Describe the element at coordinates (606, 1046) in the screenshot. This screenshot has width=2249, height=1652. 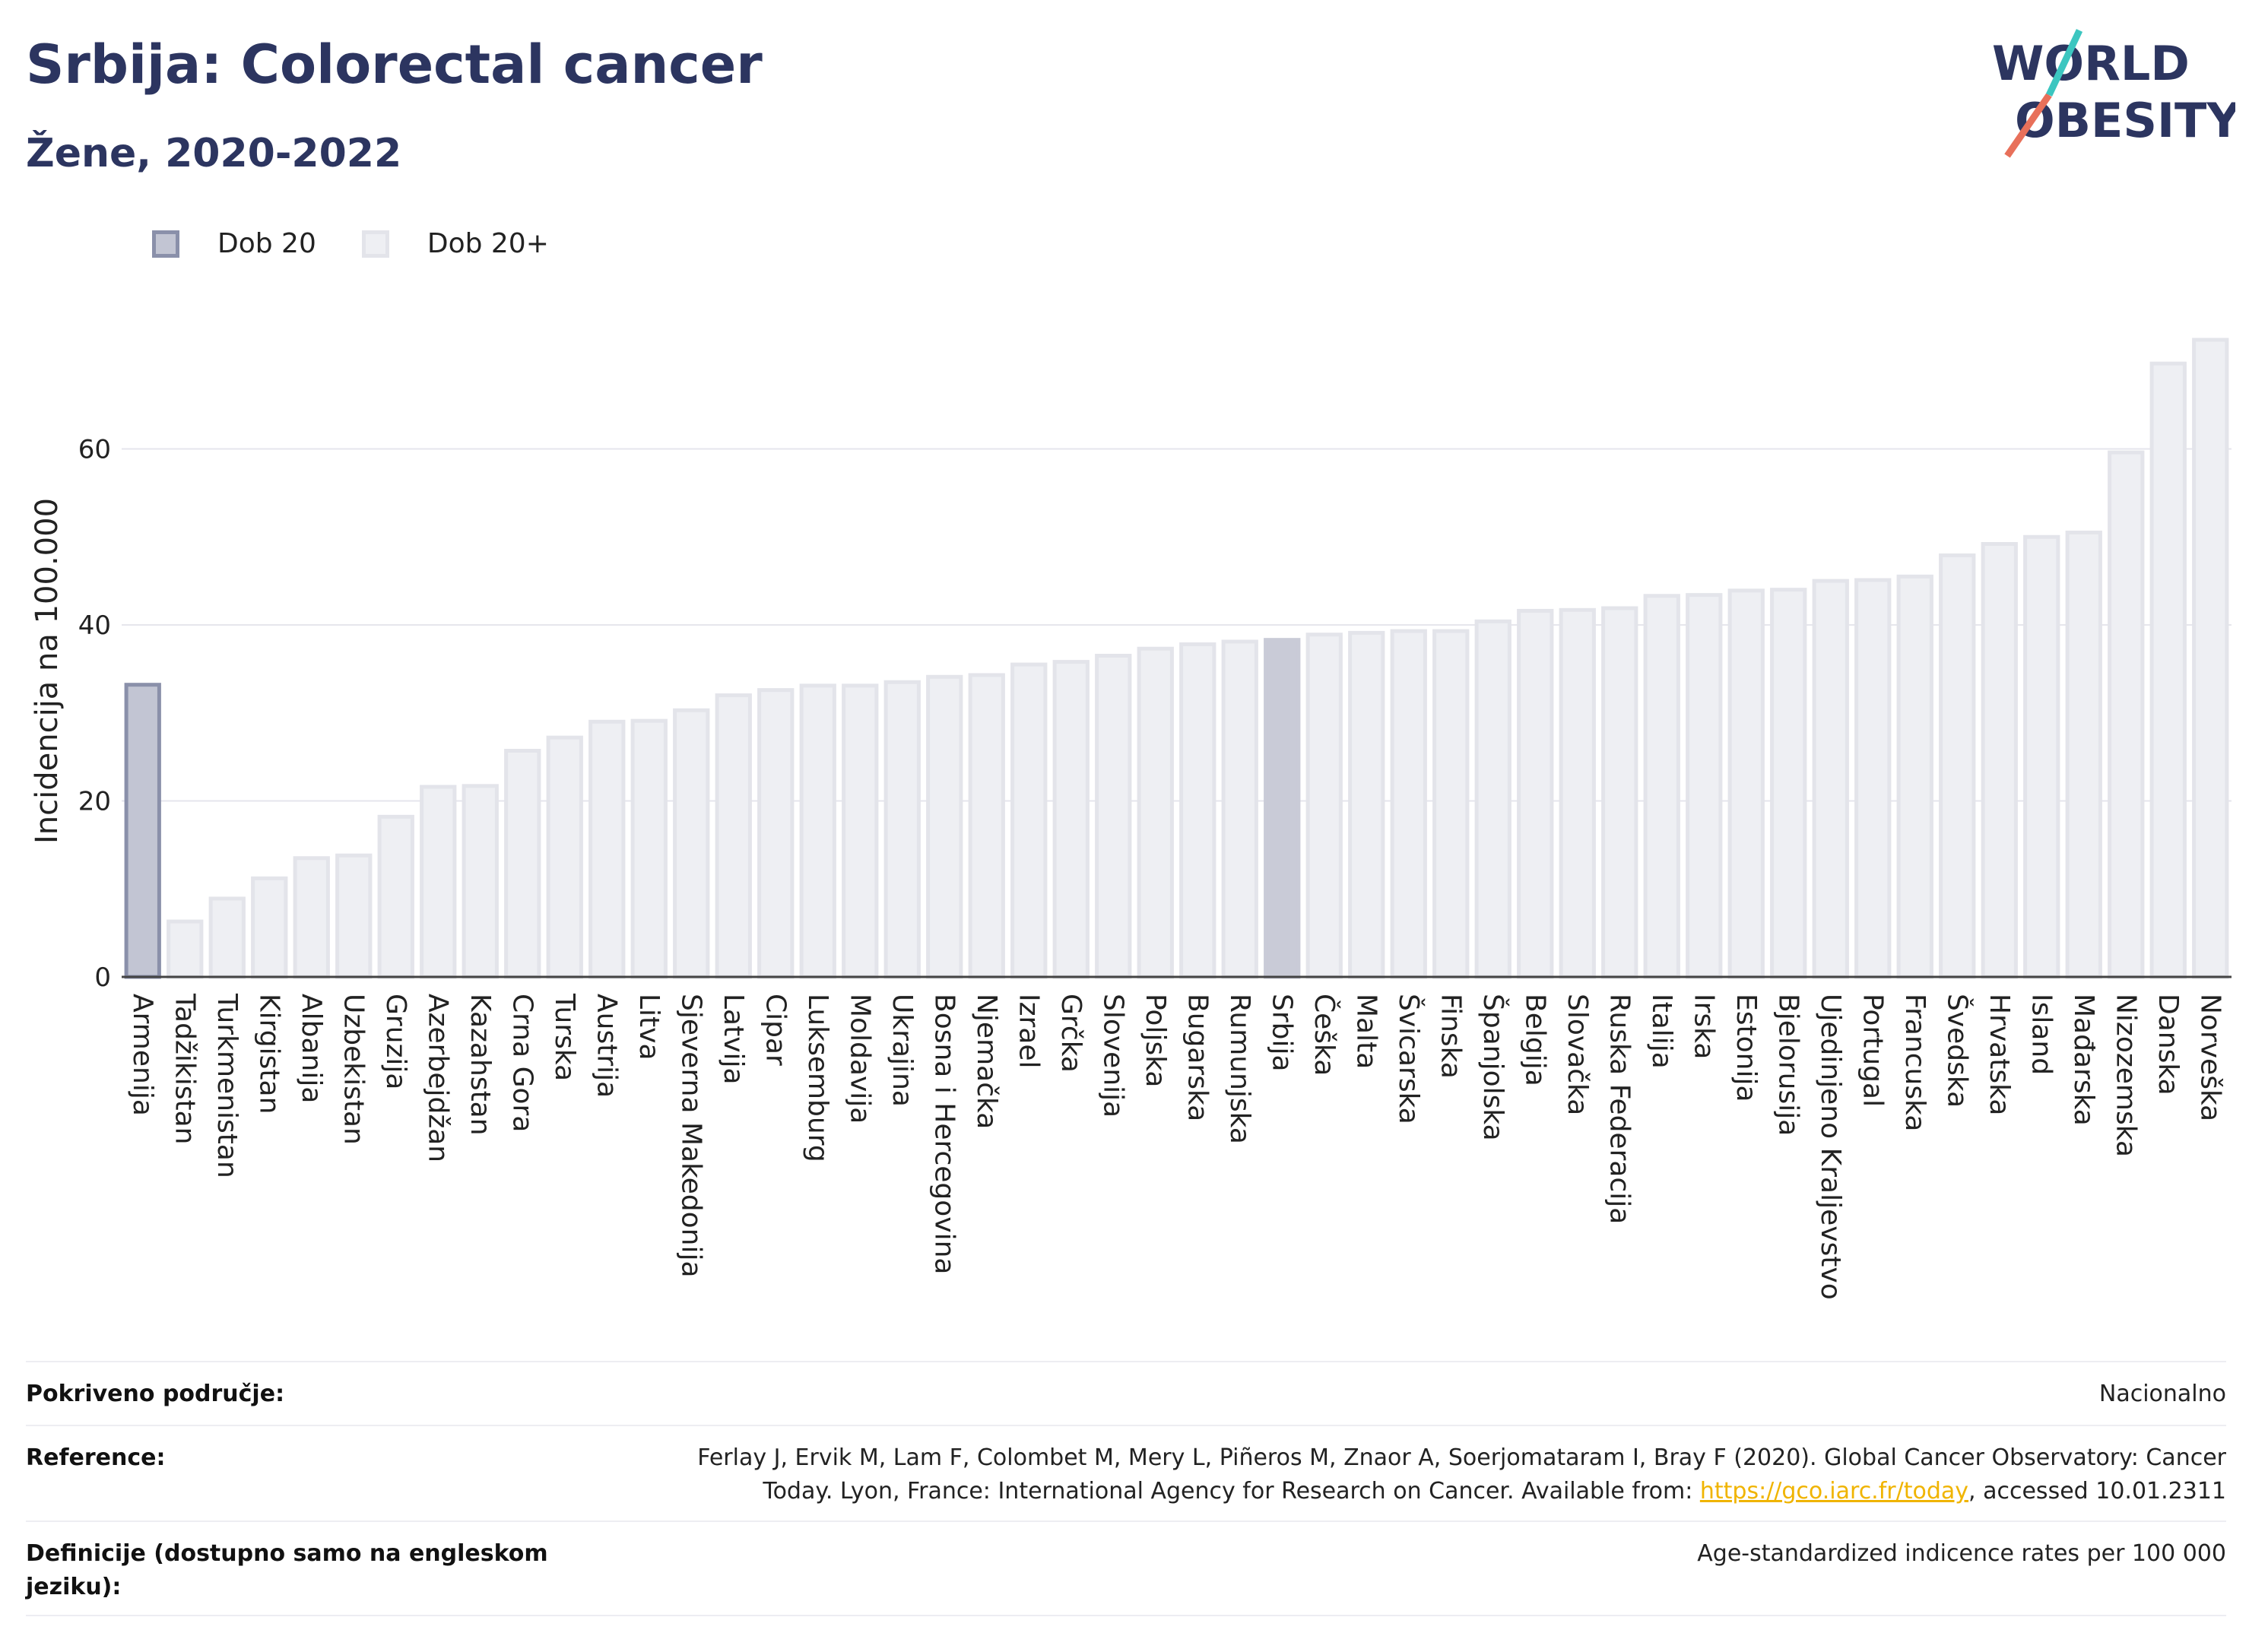
I see `x-tick-label: Austrija` at that location.